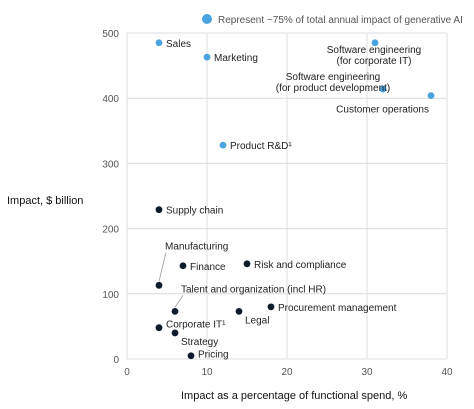 The image size is (474, 409). Describe the element at coordinates (196, 325) in the screenshot. I see `data-label: Corporate IT¹` at that location.